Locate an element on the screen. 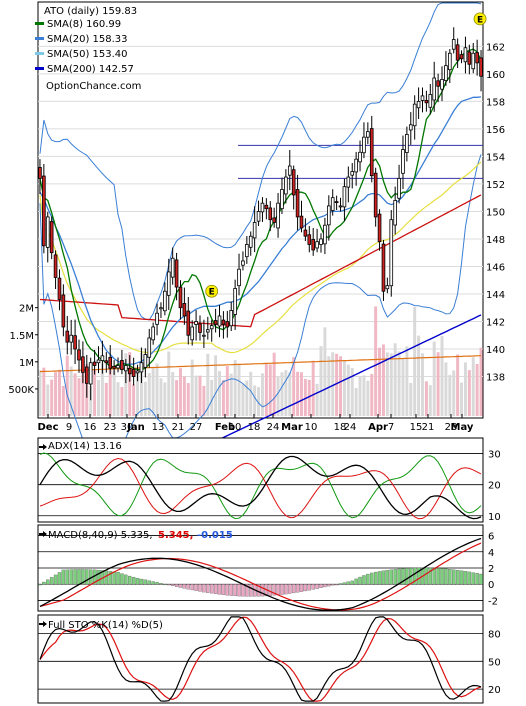  x-axis-label: 27 is located at coordinates (196, 427).